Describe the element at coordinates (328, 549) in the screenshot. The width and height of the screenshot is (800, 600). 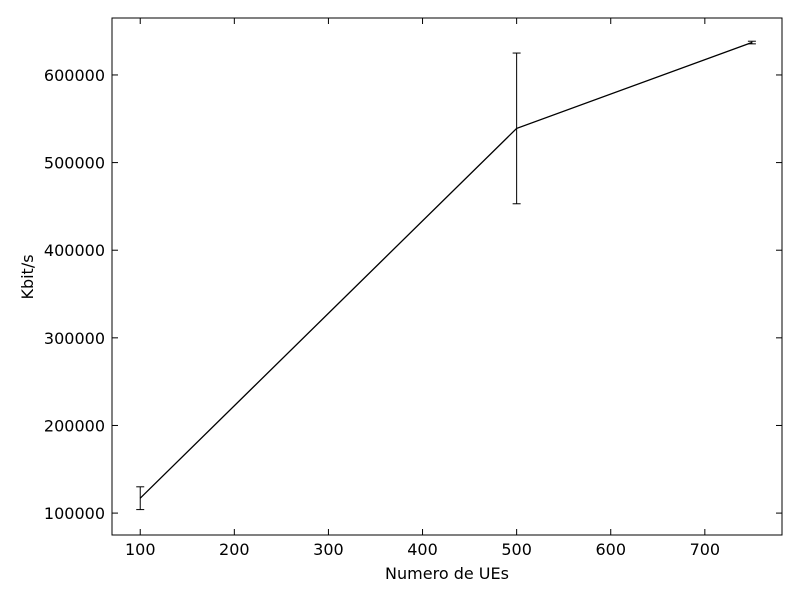
I see `x-tick-label: 300` at that location.